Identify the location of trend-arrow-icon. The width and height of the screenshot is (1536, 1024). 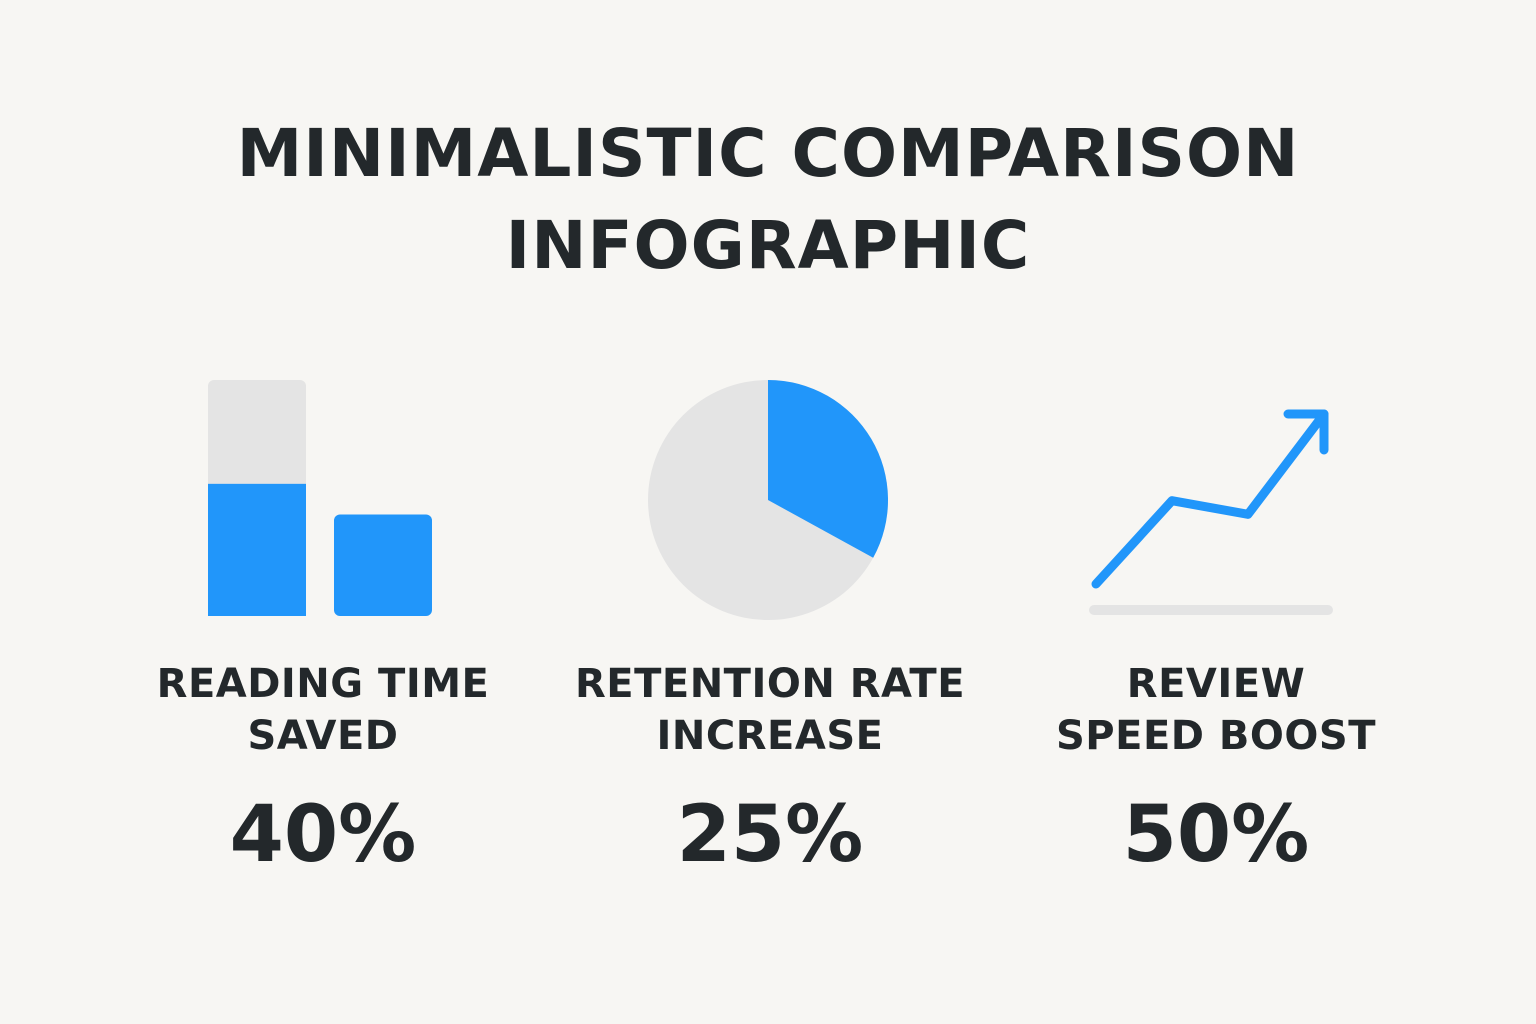
(1211, 512).